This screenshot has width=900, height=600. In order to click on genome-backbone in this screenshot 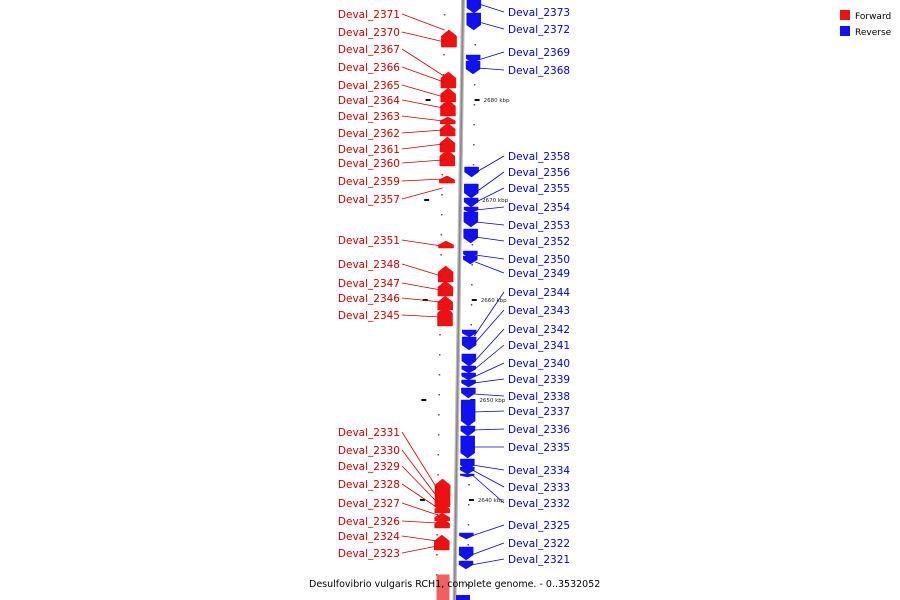, I will do `click(458, 300)`.